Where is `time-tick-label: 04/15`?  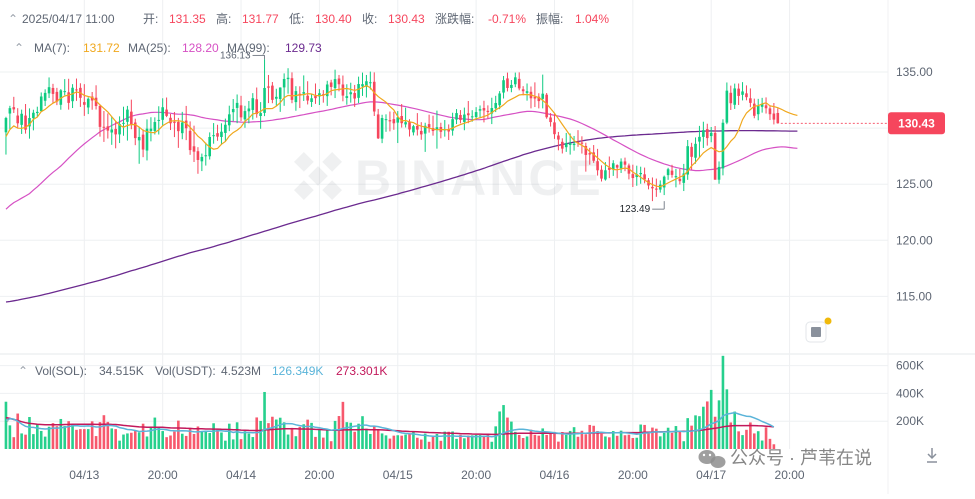
time-tick-label: 04/15 is located at coordinates (398, 475).